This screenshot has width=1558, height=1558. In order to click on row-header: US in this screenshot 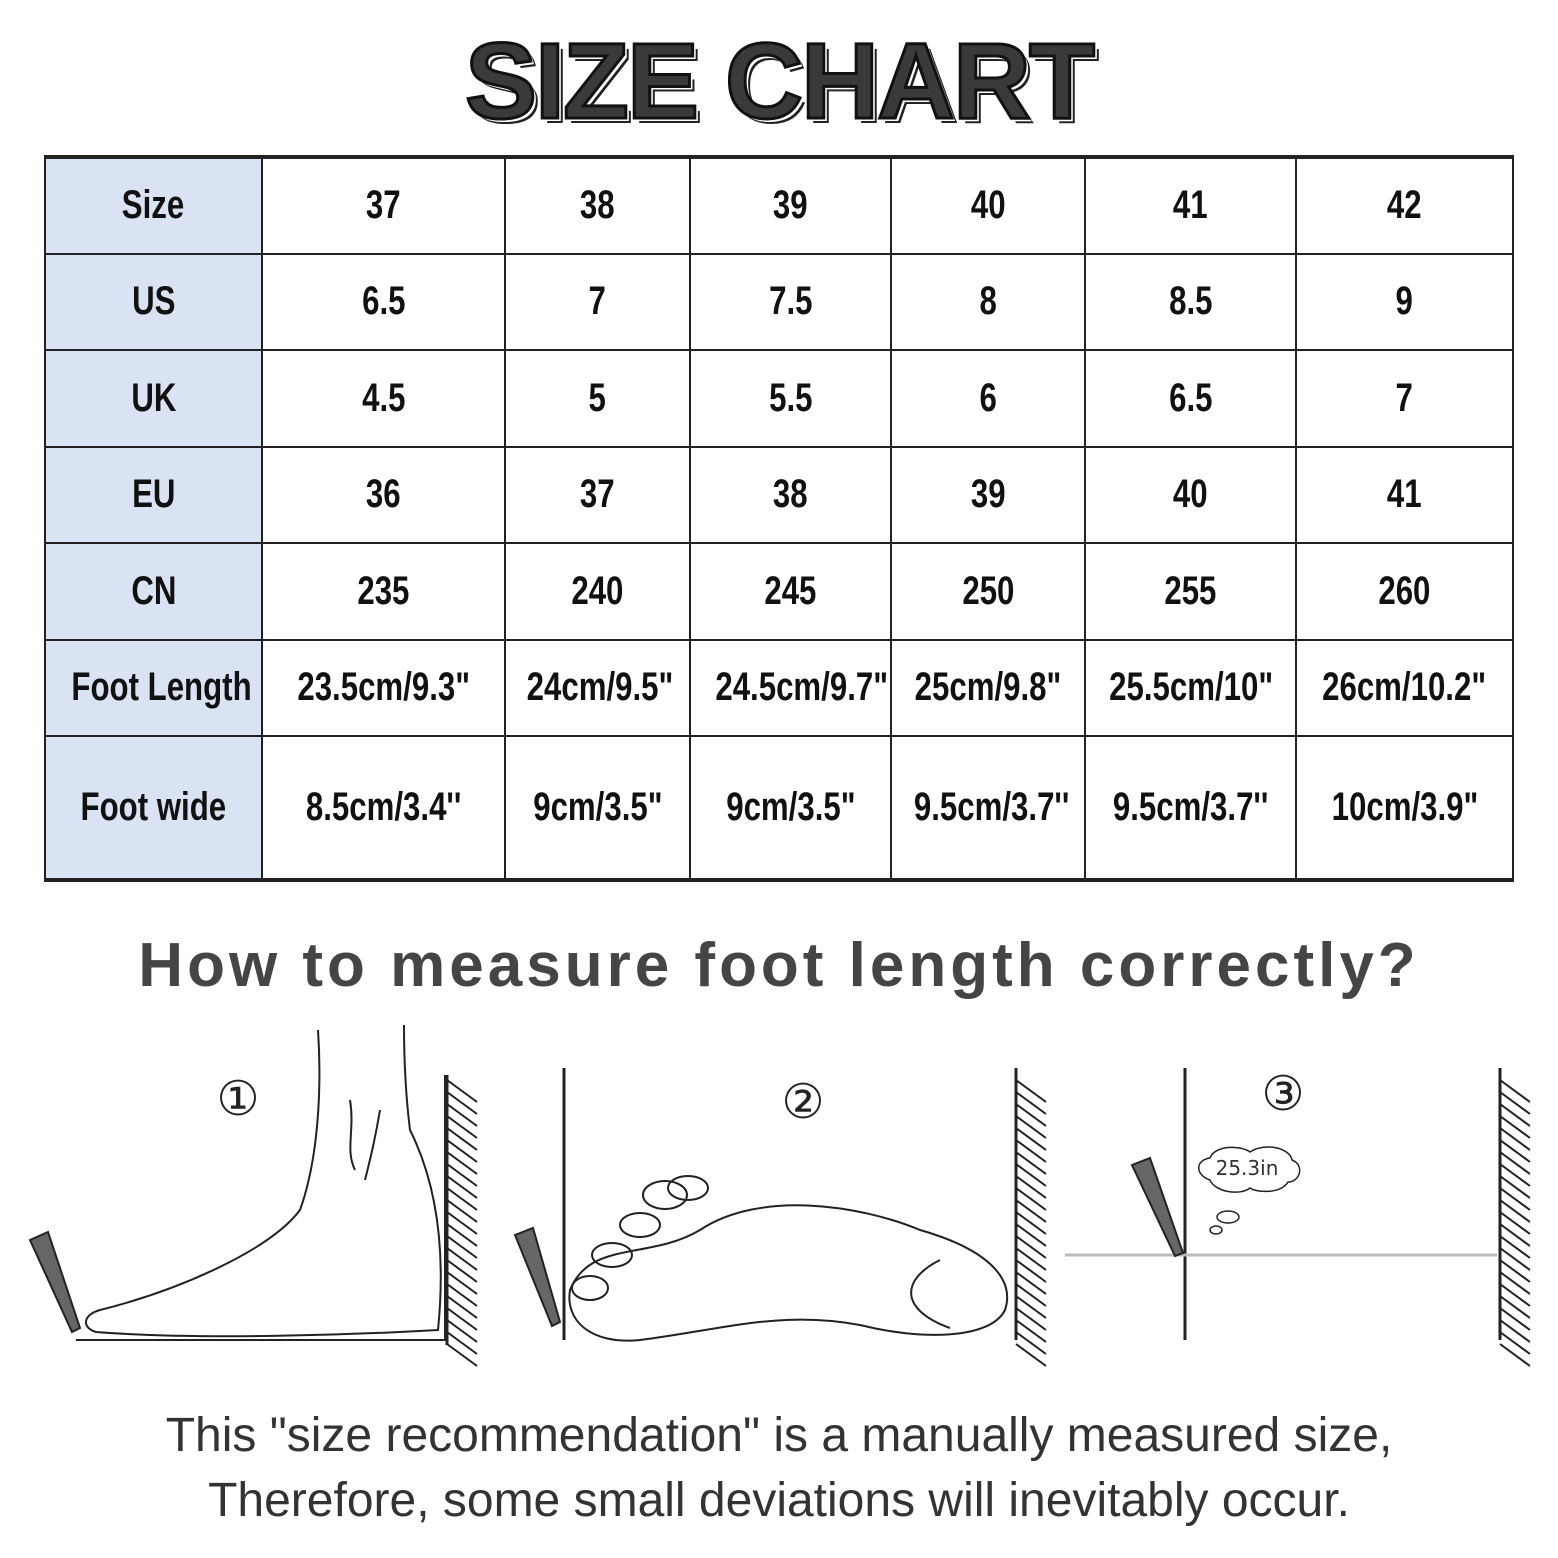, I will do `click(153, 301)`.